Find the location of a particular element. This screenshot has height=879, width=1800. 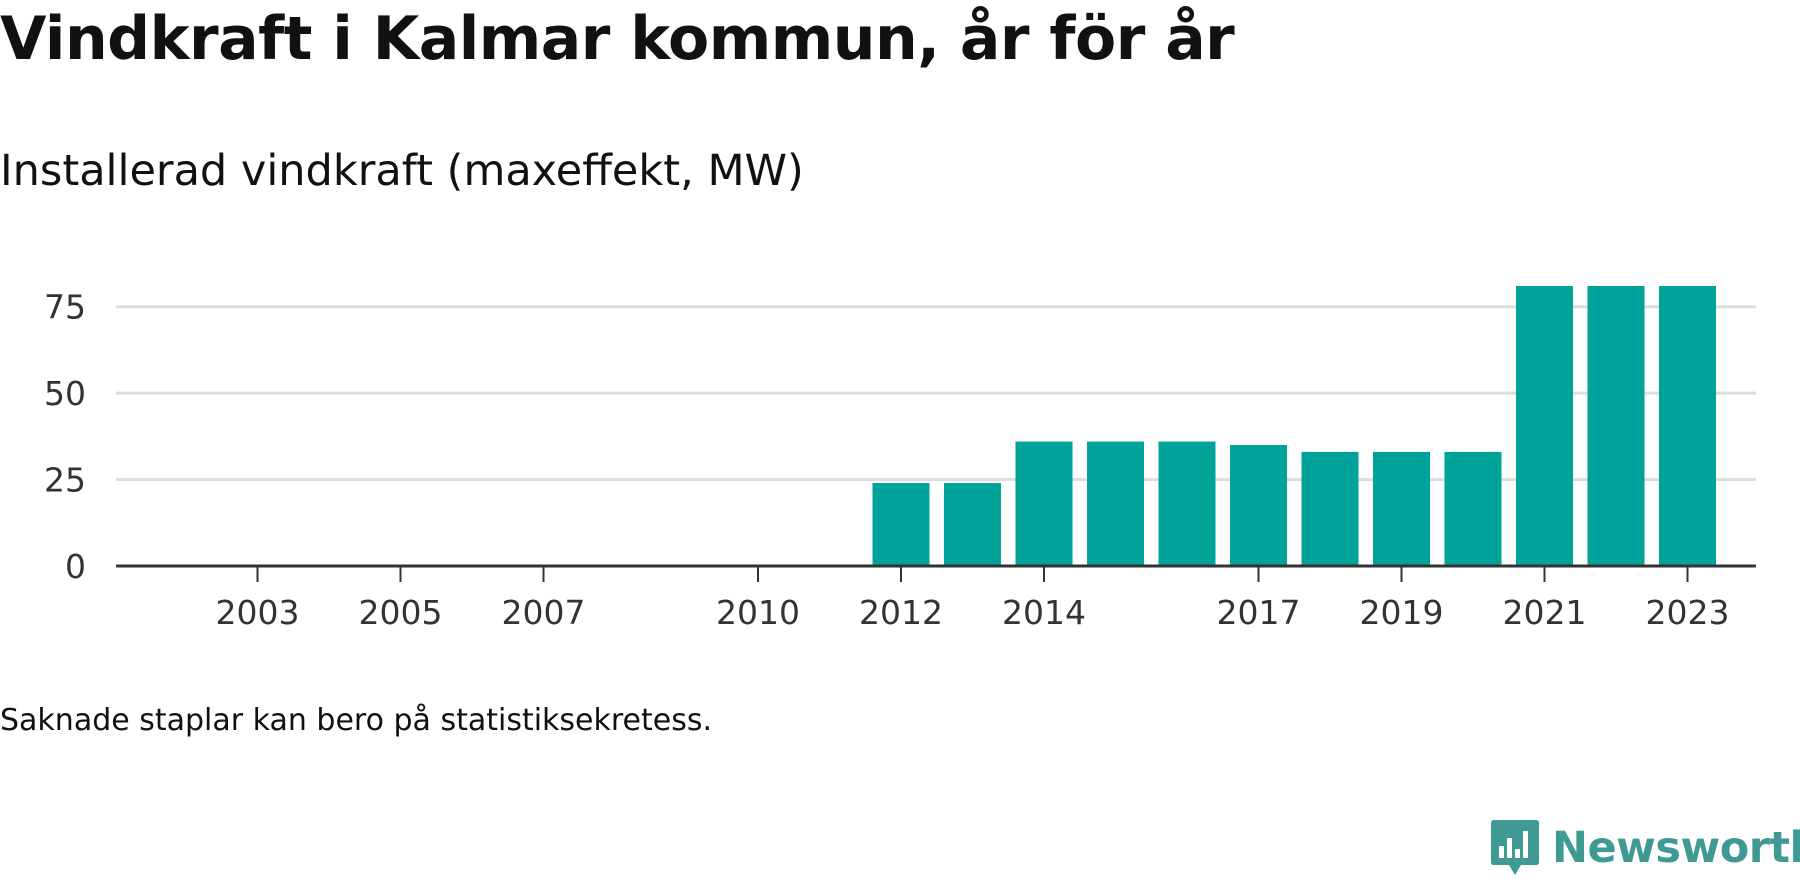

y-tick-label: 0 is located at coordinates (75, 566).